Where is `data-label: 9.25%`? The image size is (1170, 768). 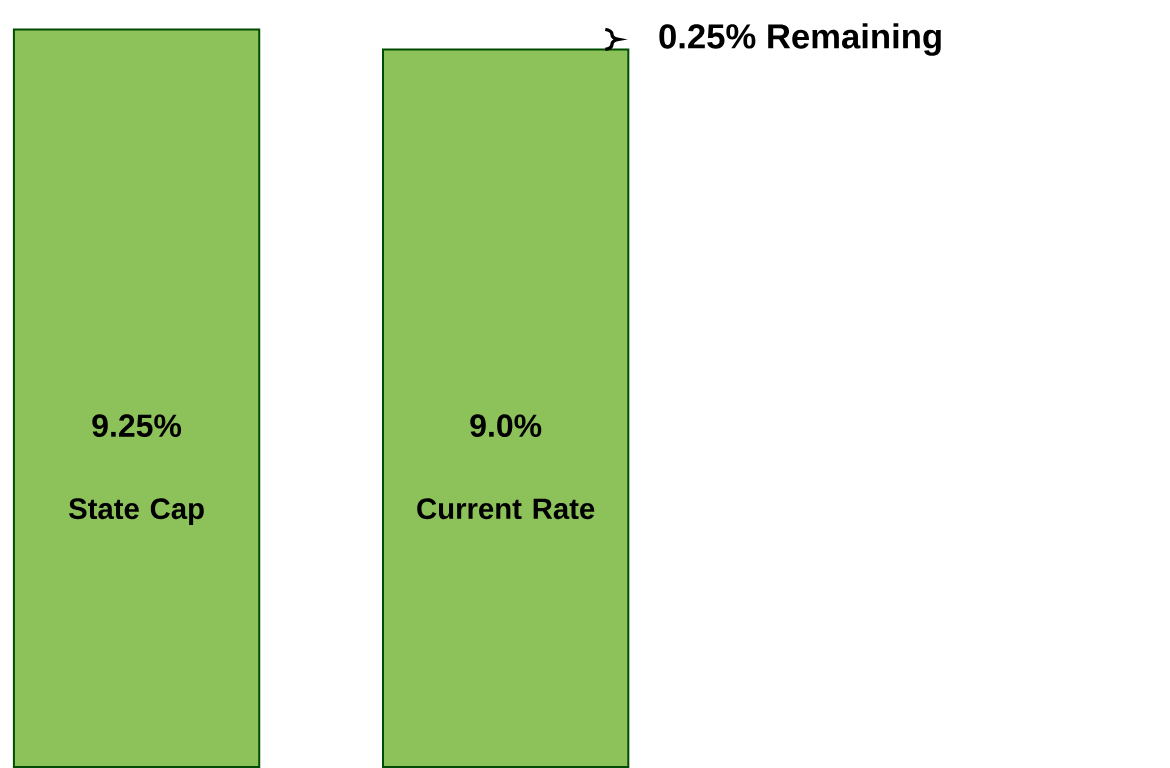
data-label: 9.25% is located at coordinates (137, 425).